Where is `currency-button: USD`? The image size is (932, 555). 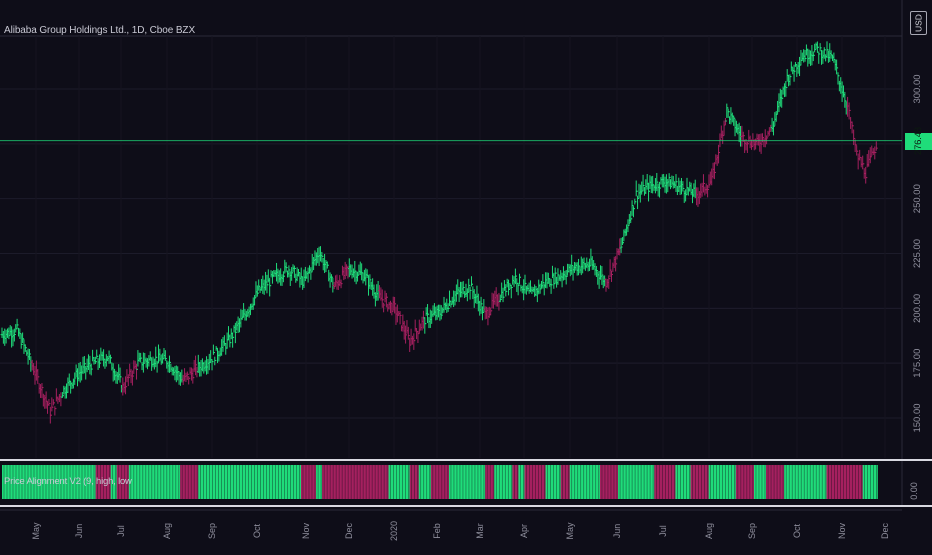 currency-button: USD is located at coordinates (918, 23).